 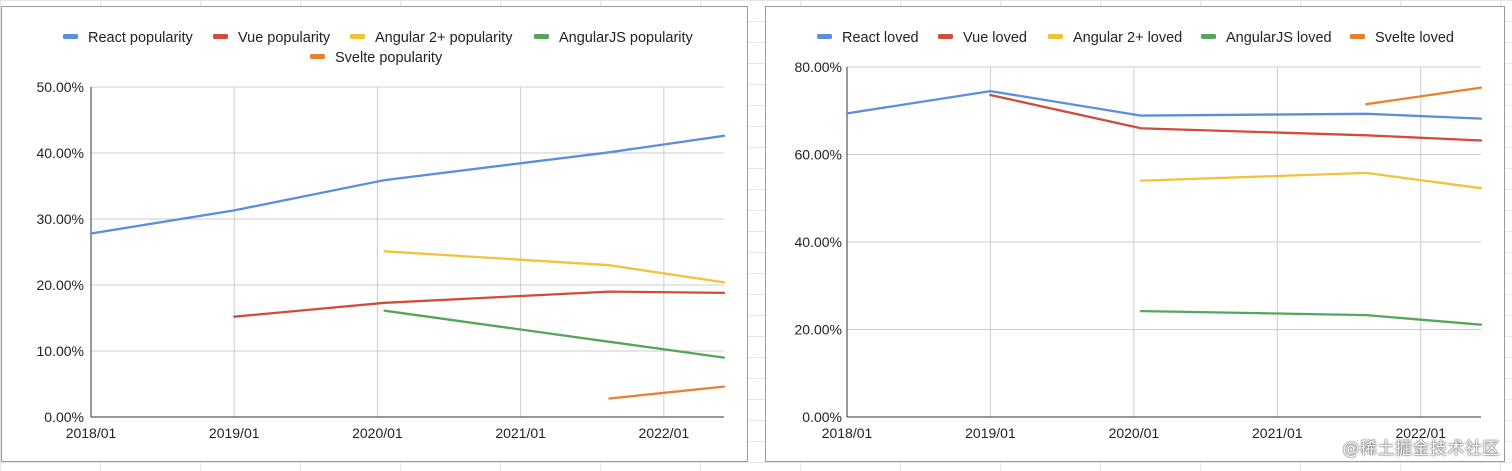 I want to click on watermark: @稀土掘金技术社区, so click(x=1421, y=449).